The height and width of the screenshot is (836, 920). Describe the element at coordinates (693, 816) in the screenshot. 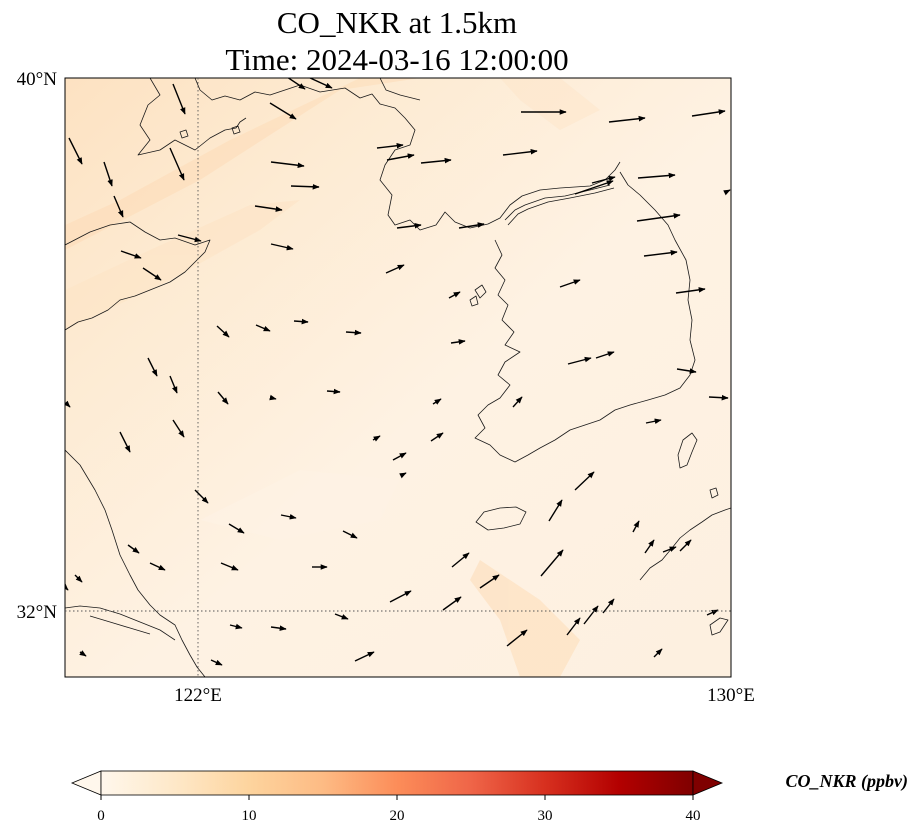

I see `colorbar-tick-label-40: 40` at that location.